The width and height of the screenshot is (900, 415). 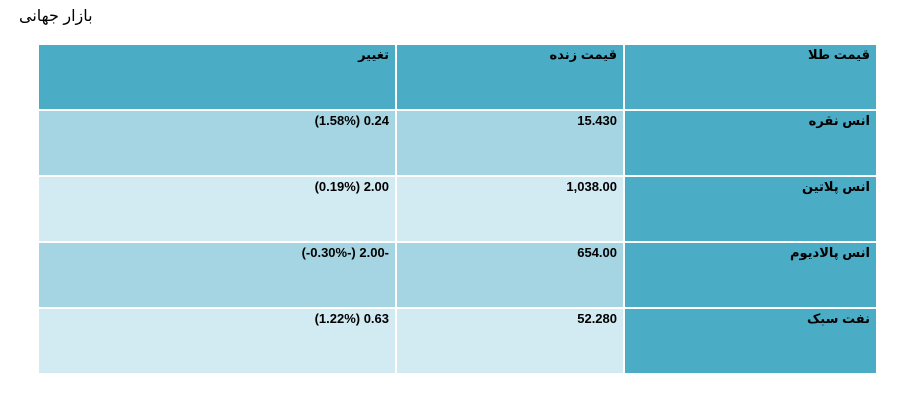 What do you see at coordinates (750, 341) in the screenshot?
I see `instrument-name-cell: نفت سبک` at bounding box center [750, 341].